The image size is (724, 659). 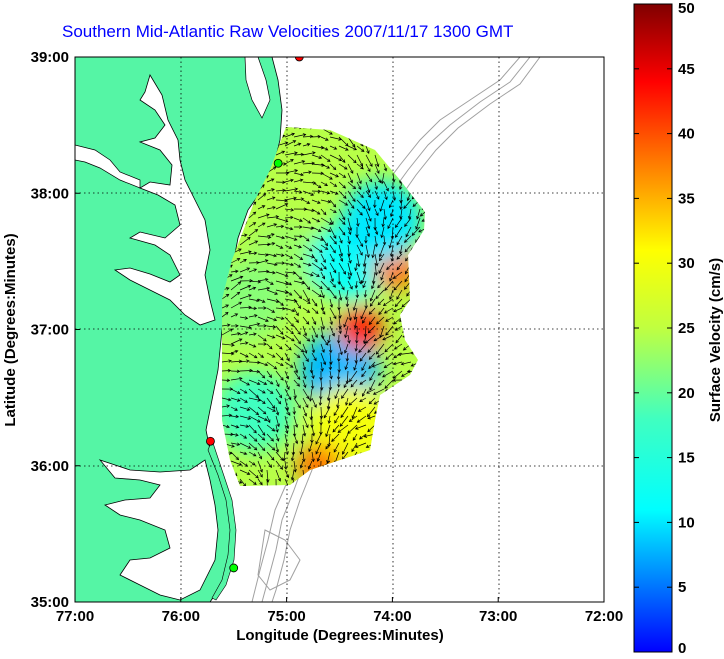 What do you see at coordinates (234, 568) in the screenshot?
I see `station-marker` at bounding box center [234, 568].